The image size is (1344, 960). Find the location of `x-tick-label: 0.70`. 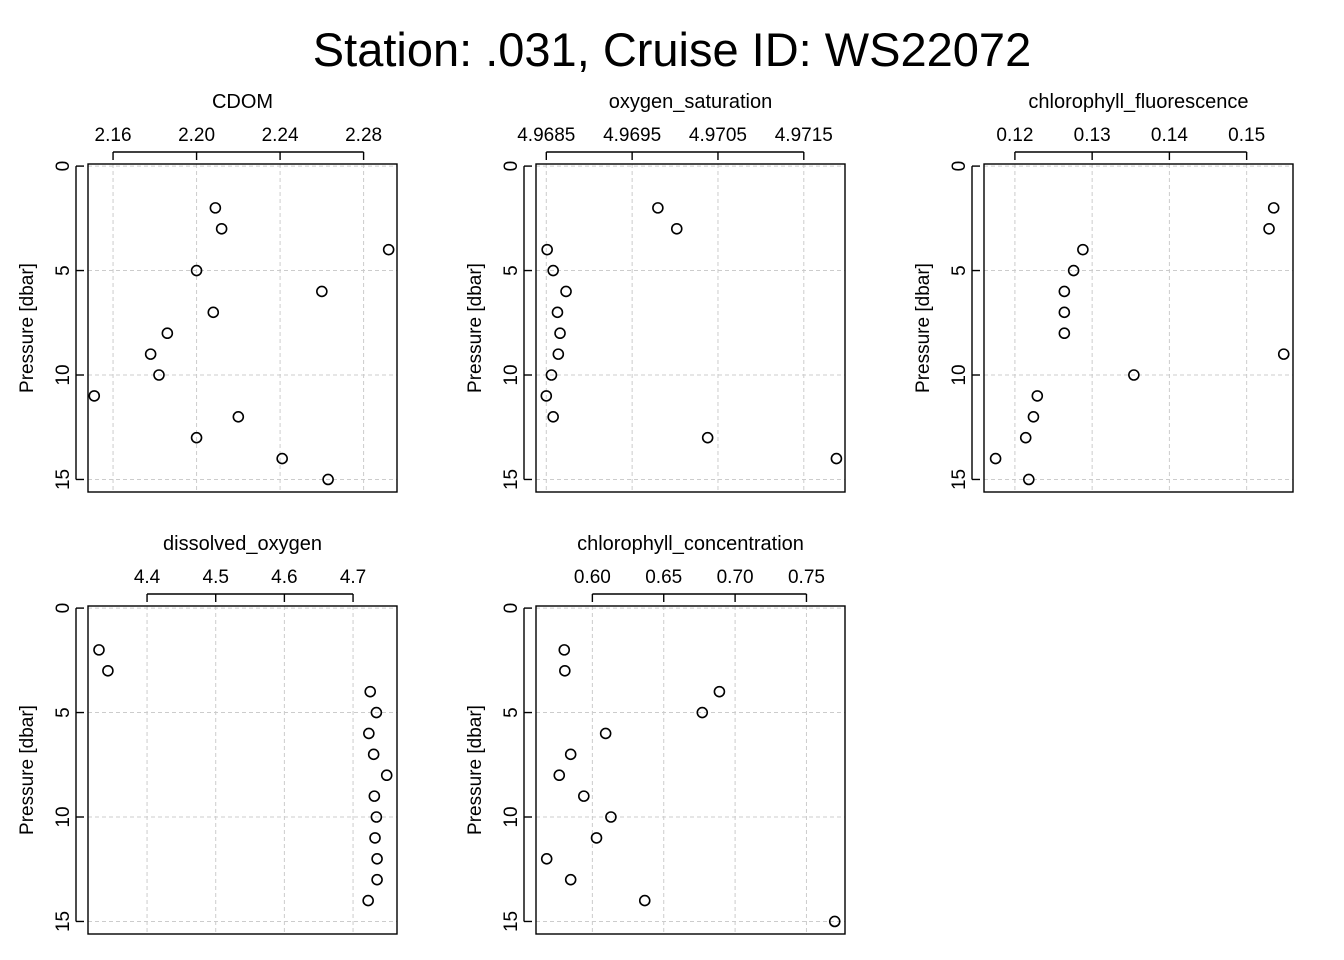

x-tick-label: 0.70 is located at coordinates (735, 577).